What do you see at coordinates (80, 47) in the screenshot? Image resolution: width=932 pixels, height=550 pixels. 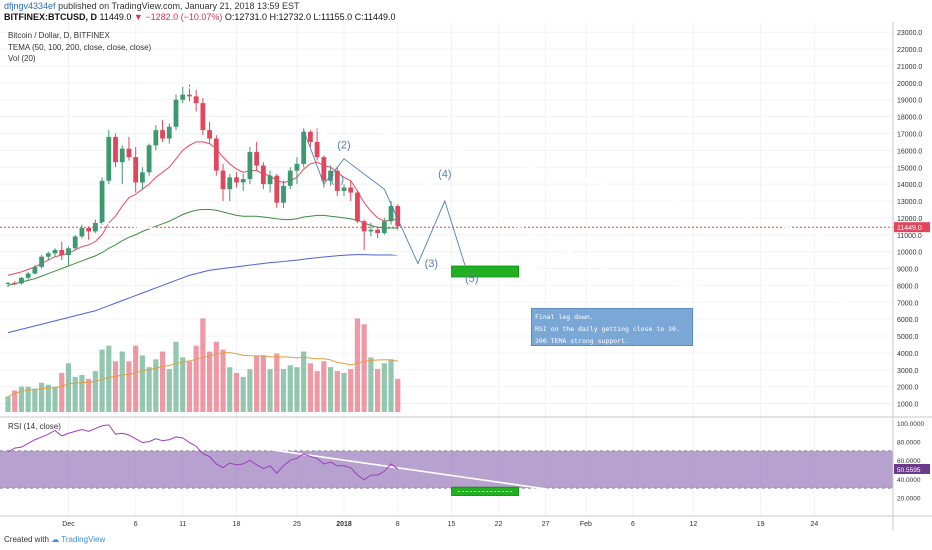 I see `tema-legend: TEMA (50, 100, 200, close, close, close)` at bounding box center [80, 47].